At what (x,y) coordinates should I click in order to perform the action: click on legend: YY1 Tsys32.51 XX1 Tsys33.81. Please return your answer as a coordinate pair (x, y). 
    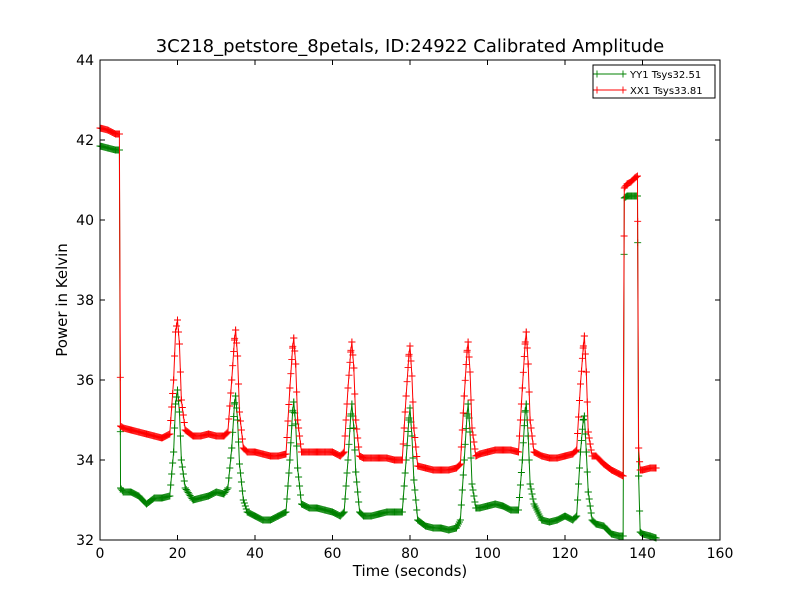
    Looking at the image, I should click on (654, 81).